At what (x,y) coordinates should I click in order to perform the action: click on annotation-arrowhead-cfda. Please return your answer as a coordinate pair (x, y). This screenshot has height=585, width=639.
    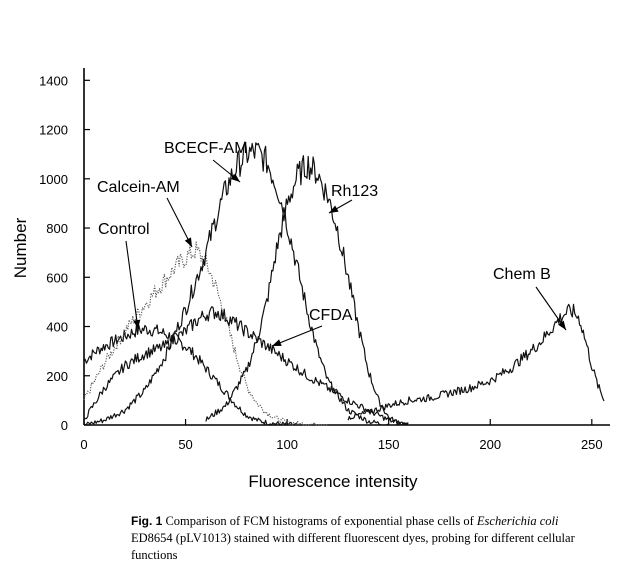
    Looking at the image, I should click on (277, 342).